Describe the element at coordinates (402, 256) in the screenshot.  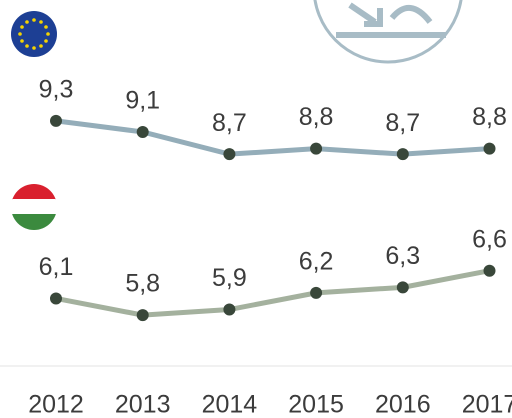
I see `value-label: 6,3` at that location.